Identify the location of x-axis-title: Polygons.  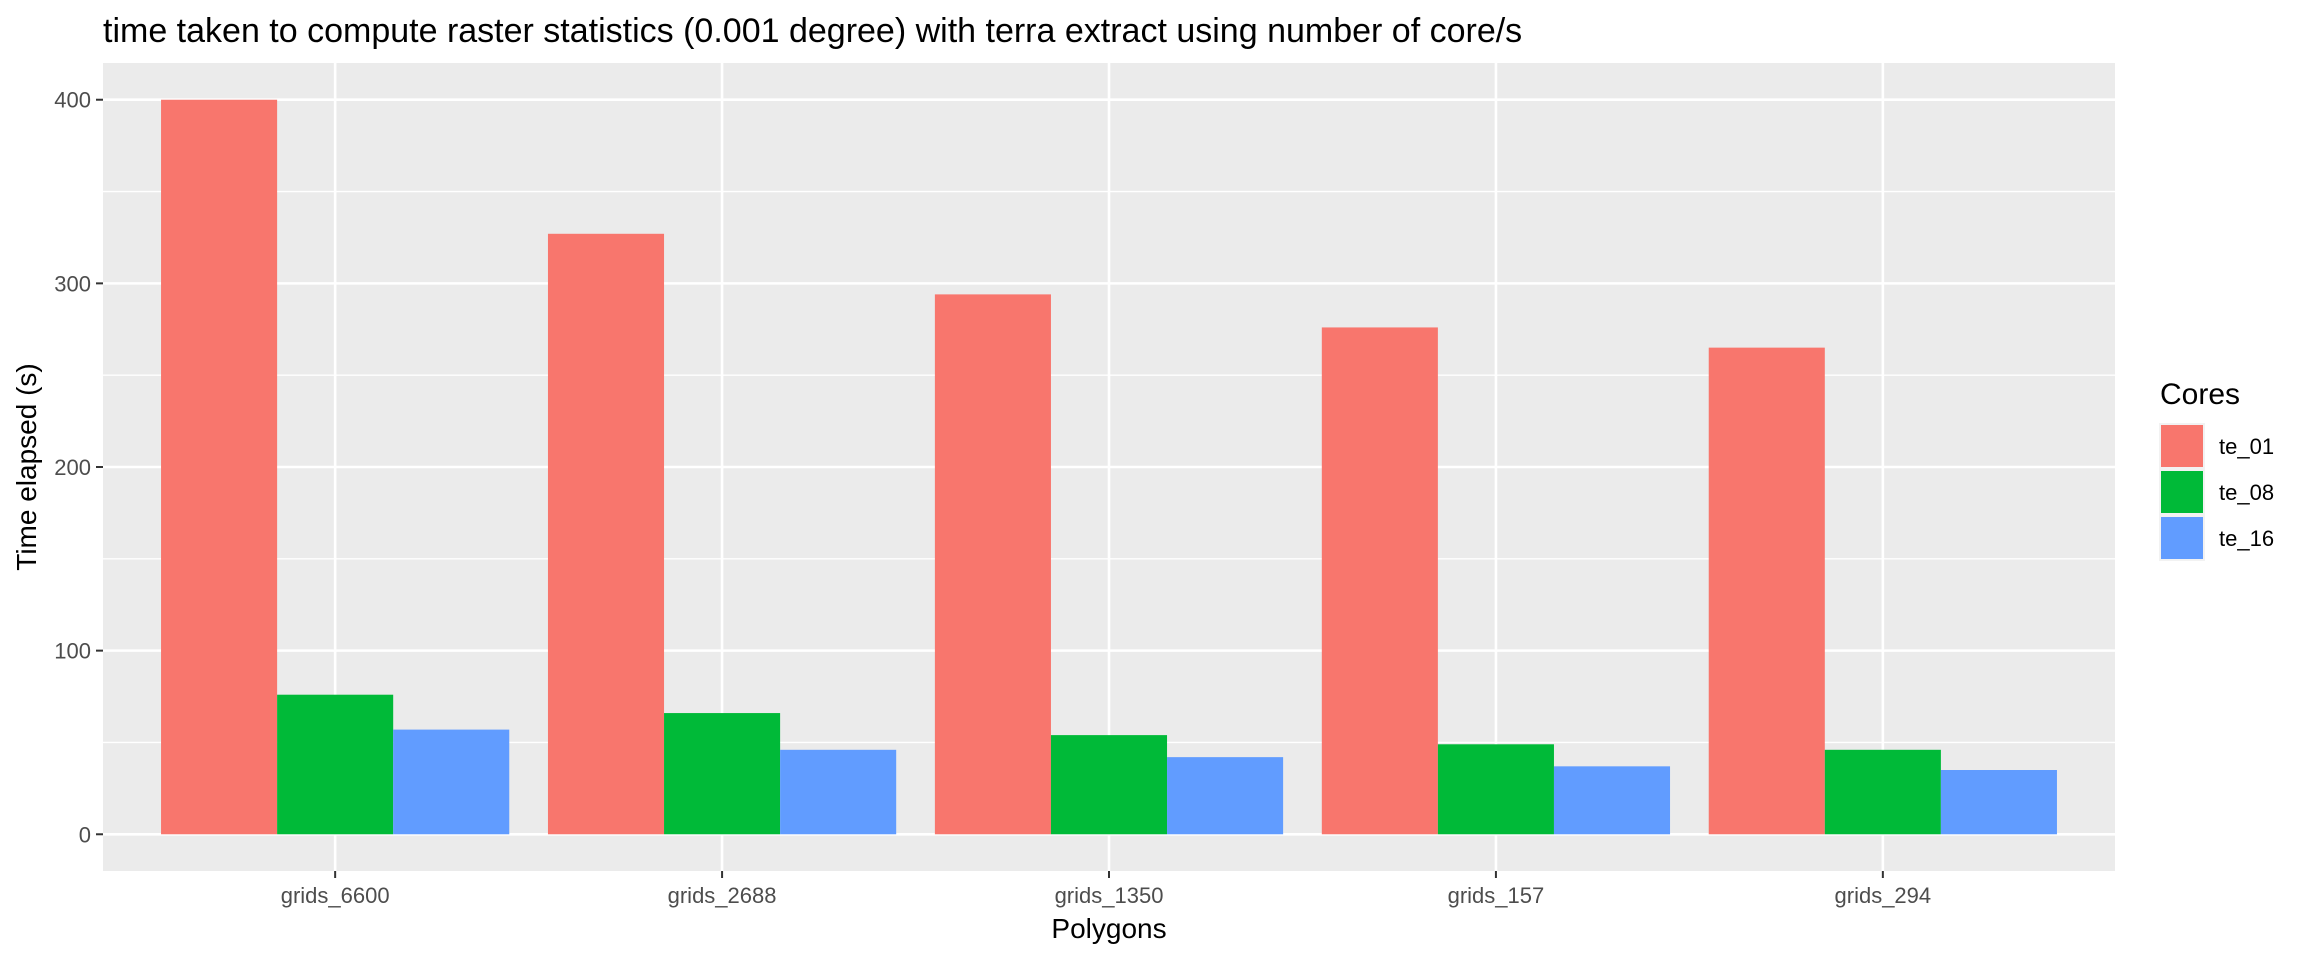
(1108, 928).